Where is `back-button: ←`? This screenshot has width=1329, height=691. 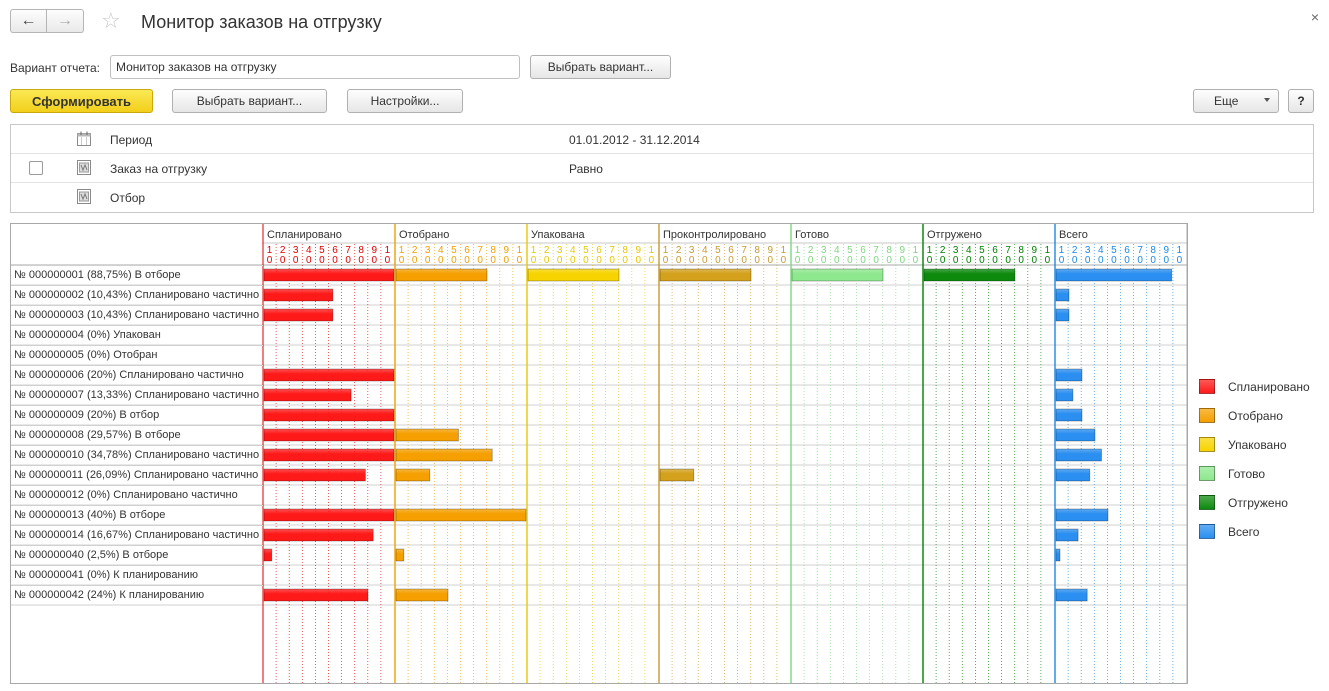
back-button: ← is located at coordinates (28, 21).